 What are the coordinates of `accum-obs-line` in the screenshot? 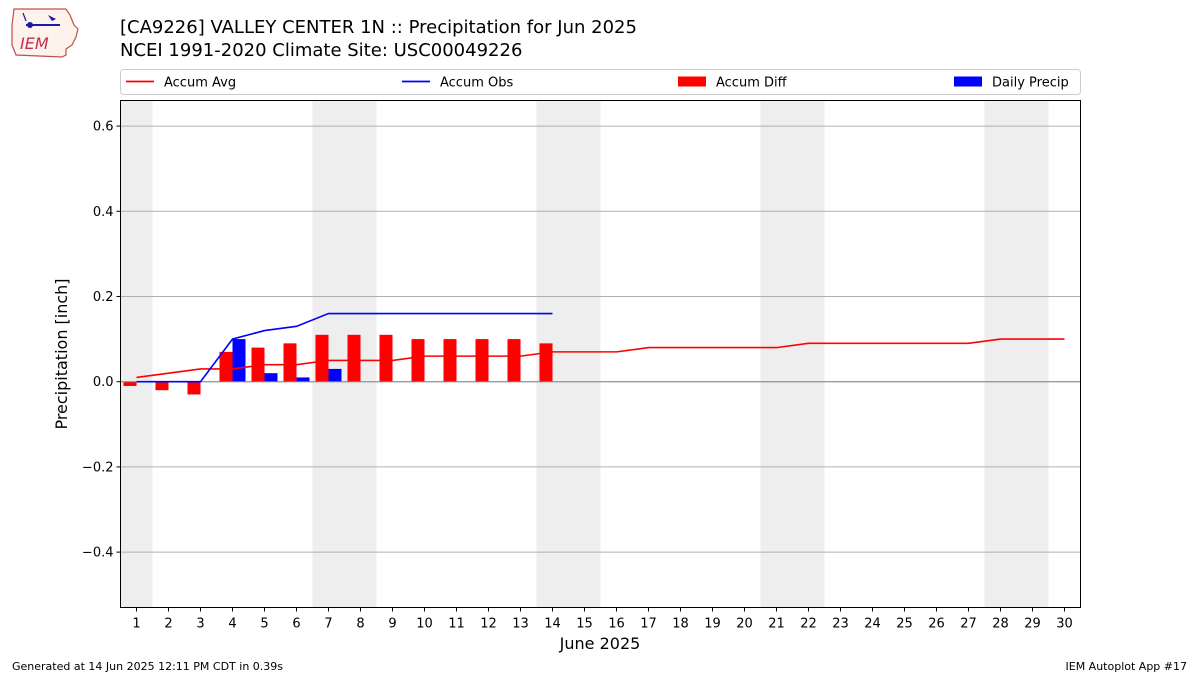 It's located at (344, 347).